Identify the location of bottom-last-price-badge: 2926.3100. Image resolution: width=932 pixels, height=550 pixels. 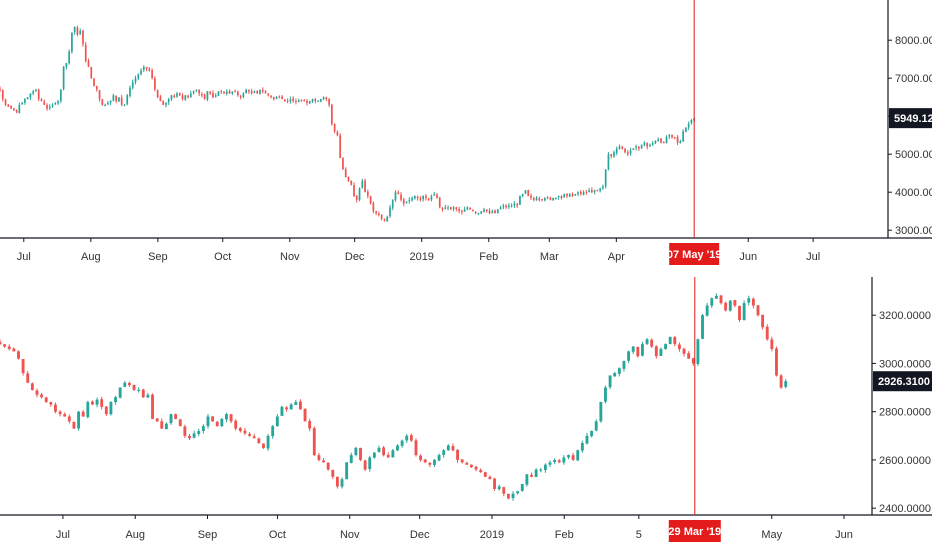
(902, 381).